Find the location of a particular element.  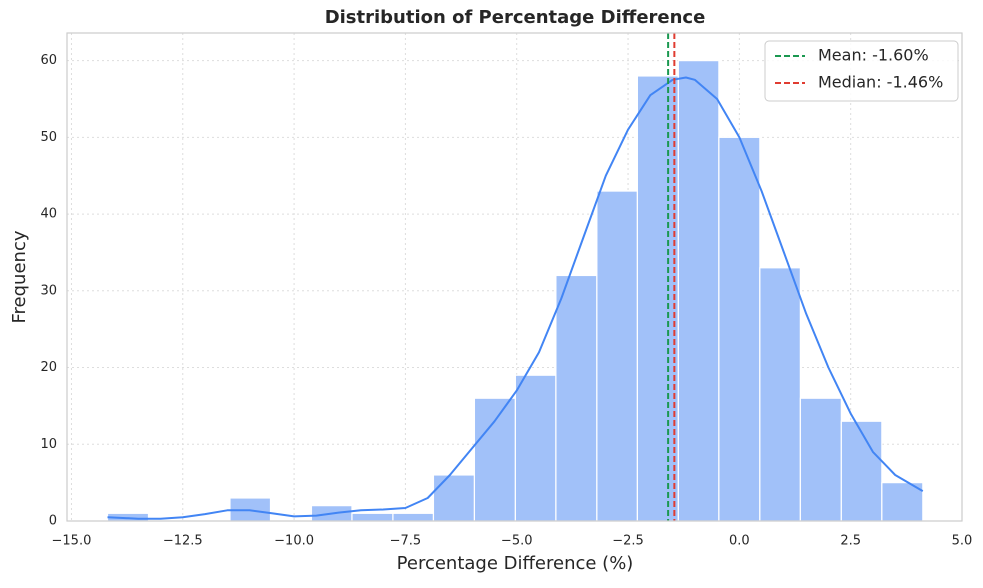

x-tick-label: −12.5 is located at coordinates (183, 541).